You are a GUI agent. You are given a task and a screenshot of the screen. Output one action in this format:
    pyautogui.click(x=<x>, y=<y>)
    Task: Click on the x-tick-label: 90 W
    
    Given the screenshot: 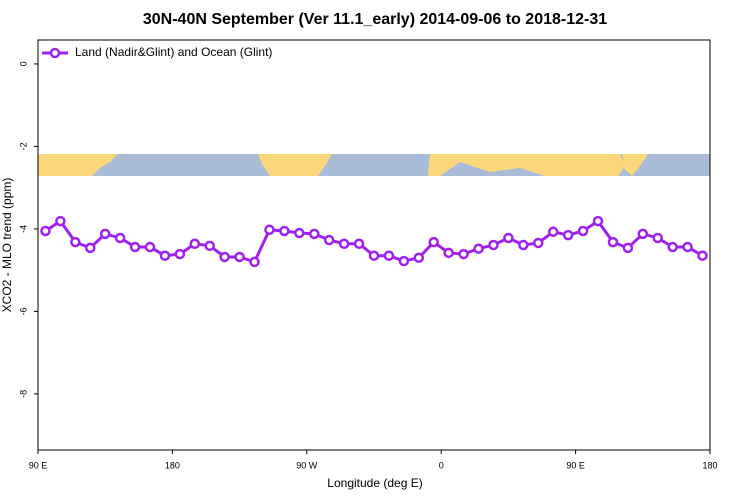 What is the action you would take?
    pyautogui.click(x=307, y=465)
    